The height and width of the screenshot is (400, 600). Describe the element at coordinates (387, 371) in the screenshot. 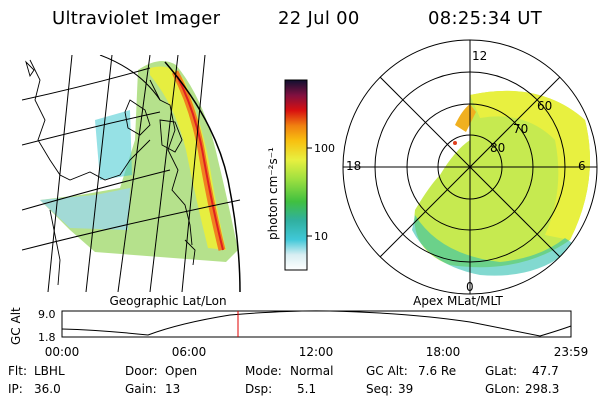

I see `gc-alt-label: GC Alt:` at that location.